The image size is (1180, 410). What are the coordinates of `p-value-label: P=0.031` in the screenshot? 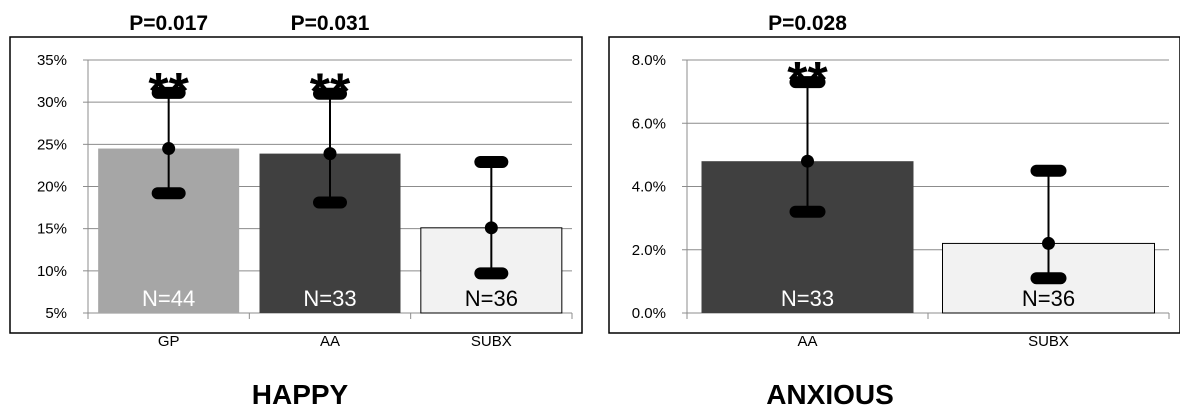 It's located at (330, 23).